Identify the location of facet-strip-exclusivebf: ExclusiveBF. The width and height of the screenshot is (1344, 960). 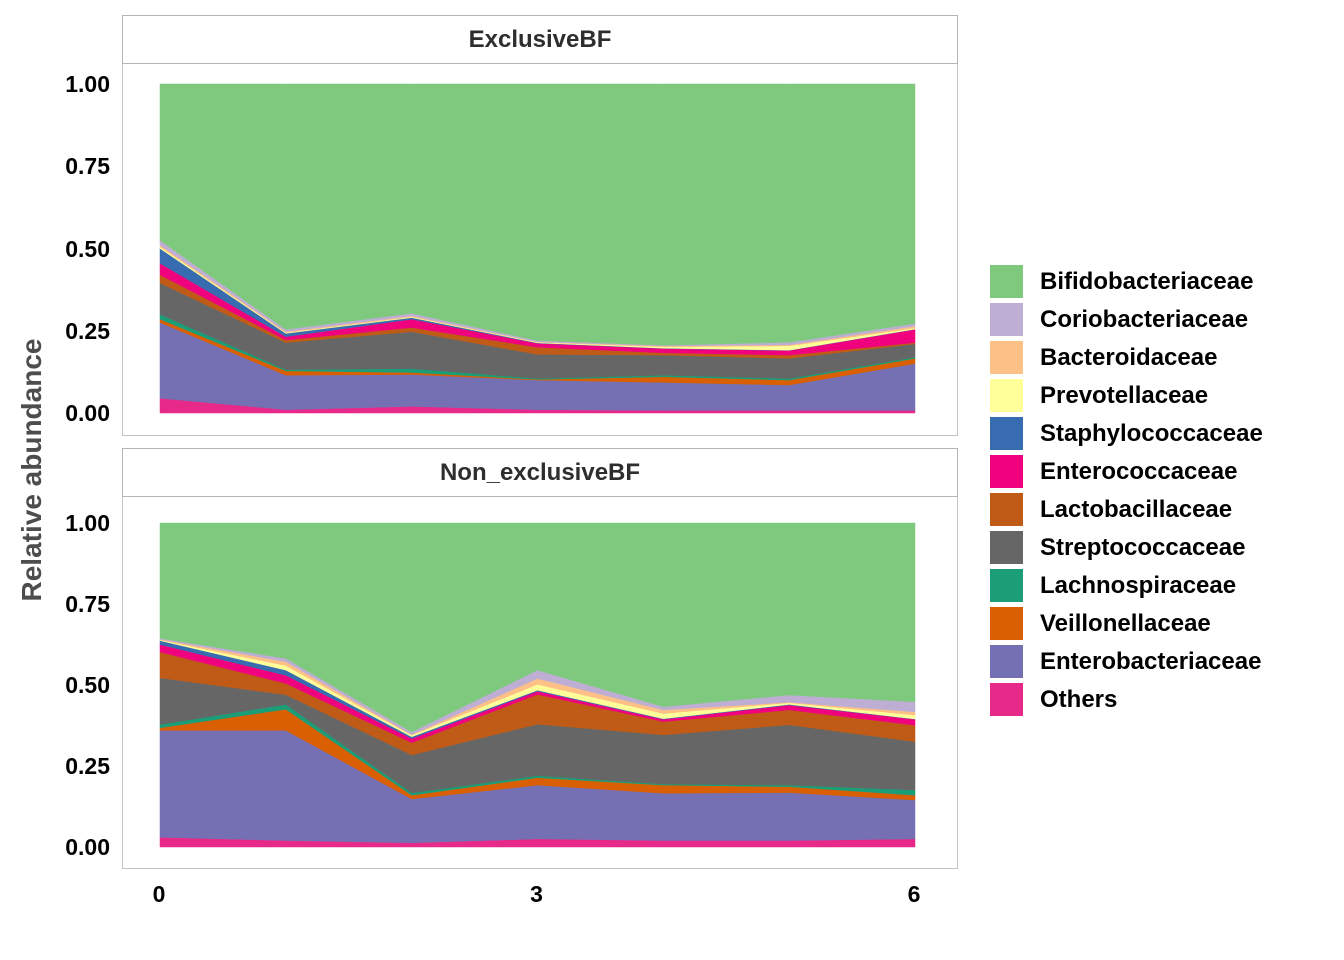
(540, 39).